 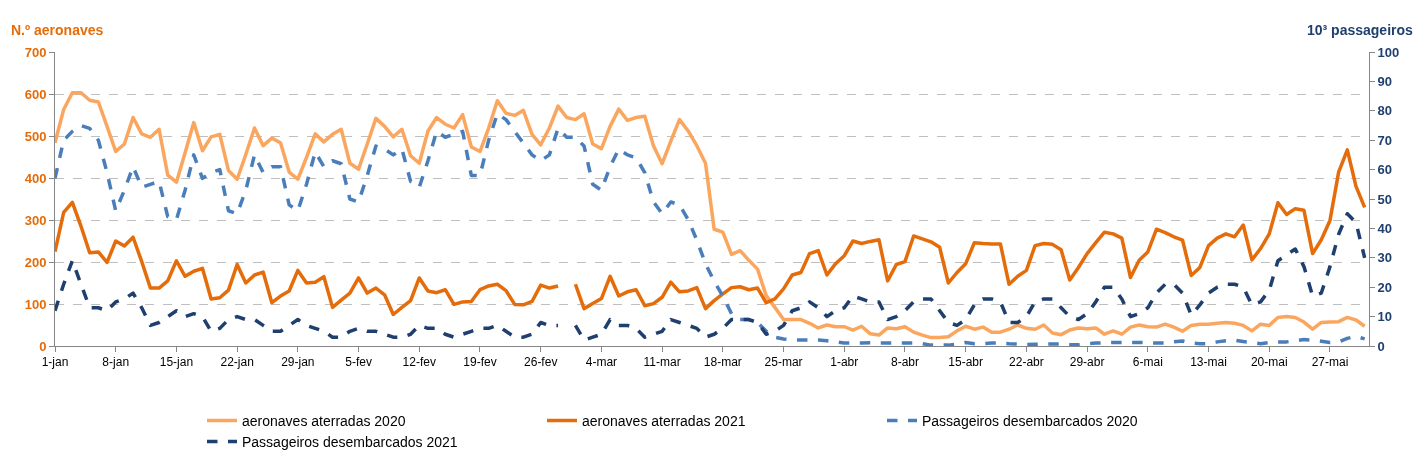 What do you see at coordinates (55, 362) in the screenshot?
I see `x-tick-label: 1-jan` at bounding box center [55, 362].